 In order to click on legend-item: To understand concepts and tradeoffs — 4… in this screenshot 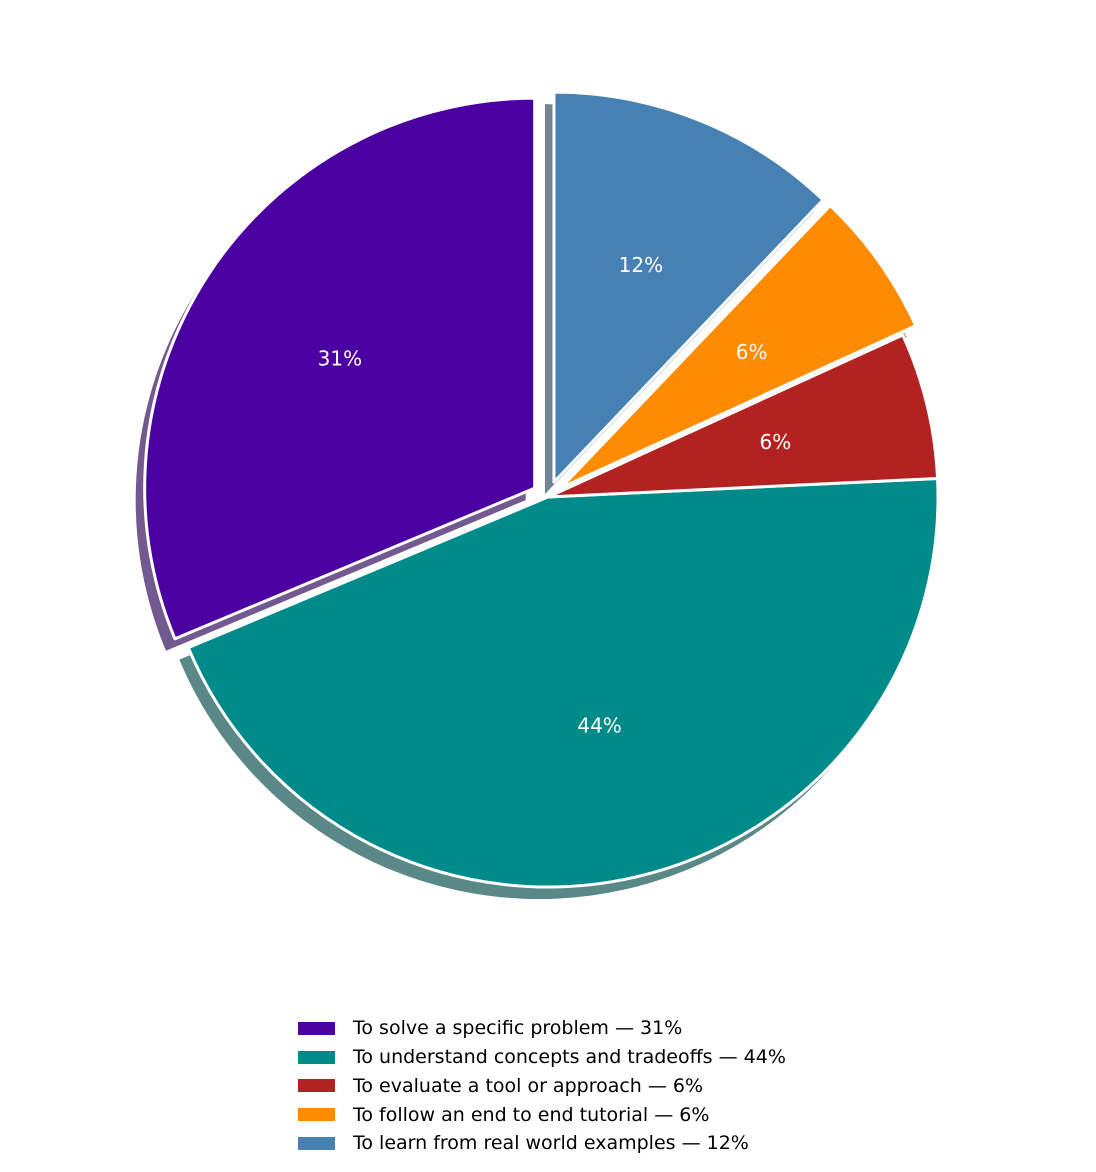, I will do `click(542, 1057)`.